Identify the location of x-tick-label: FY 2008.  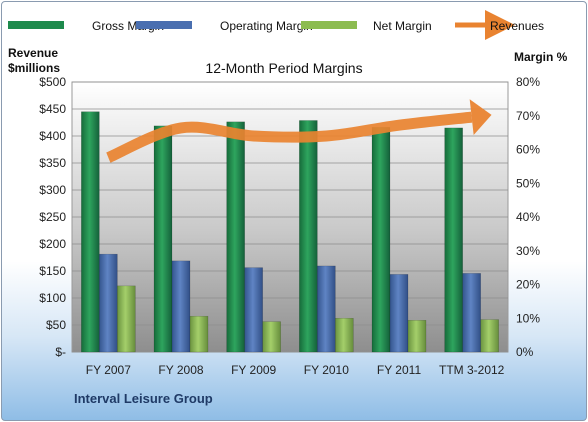
(180, 370).